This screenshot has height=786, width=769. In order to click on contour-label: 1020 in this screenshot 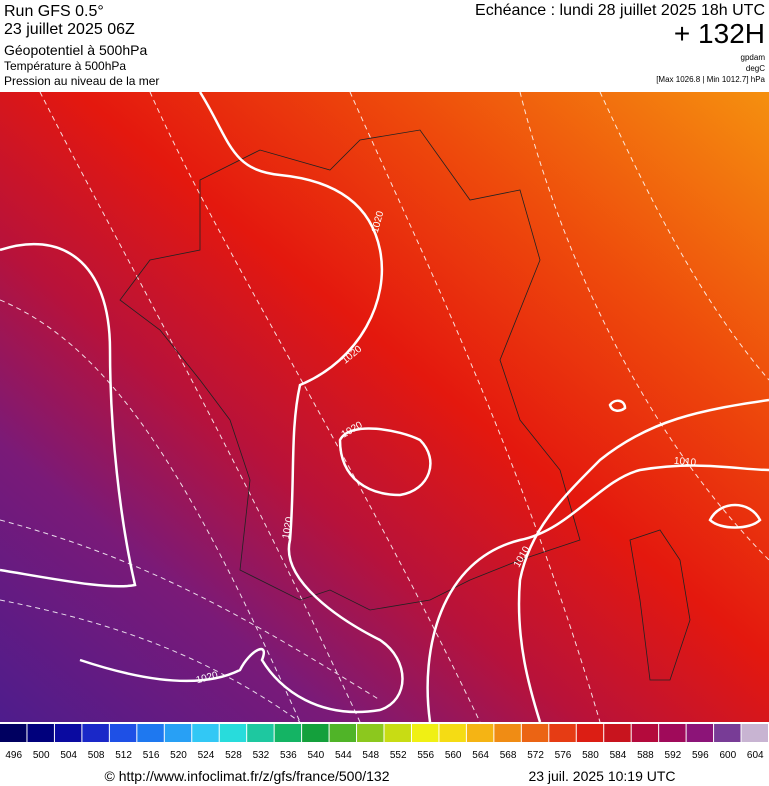, I will do `click(288, 528)`.